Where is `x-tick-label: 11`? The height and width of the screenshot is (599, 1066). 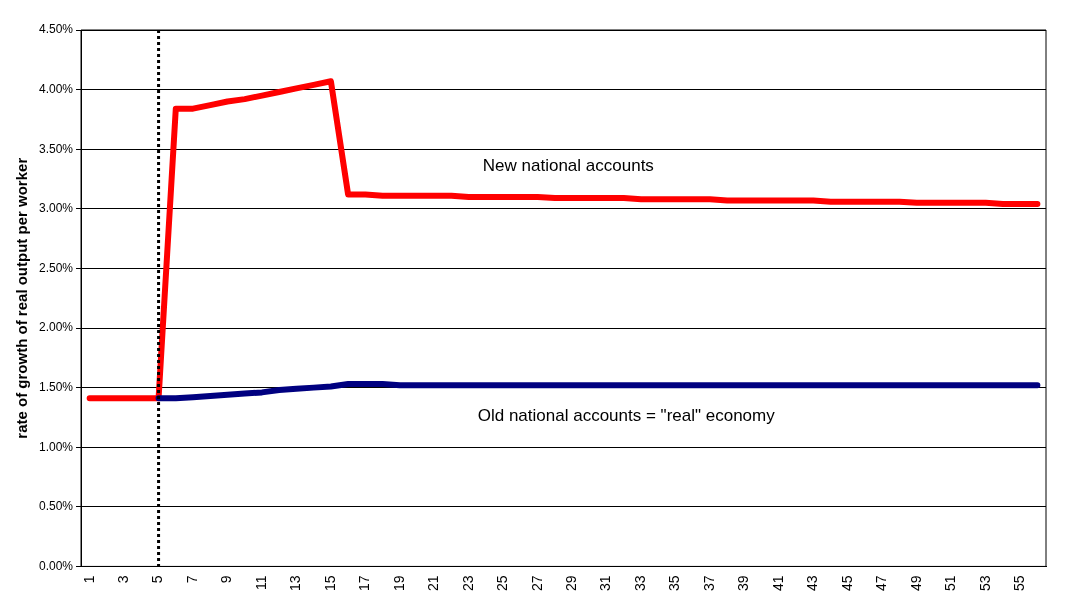
x-tick-label: 11 is located at coordinates (260, 582).